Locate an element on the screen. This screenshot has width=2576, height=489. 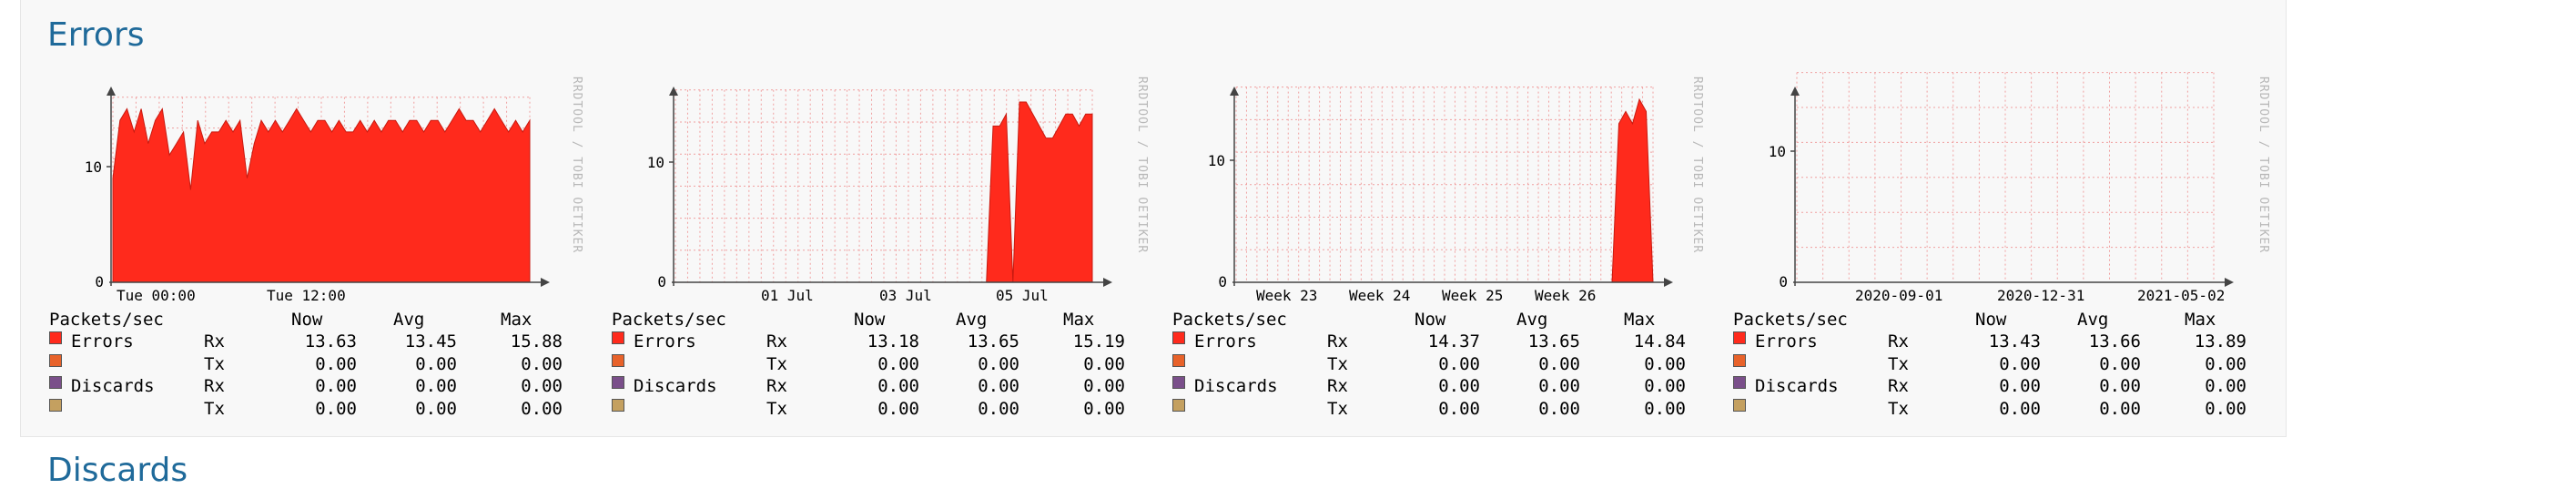
chart-svg: 10 0 Tue 00:00 Tue 12:00 is located at coordinates (317, 195).